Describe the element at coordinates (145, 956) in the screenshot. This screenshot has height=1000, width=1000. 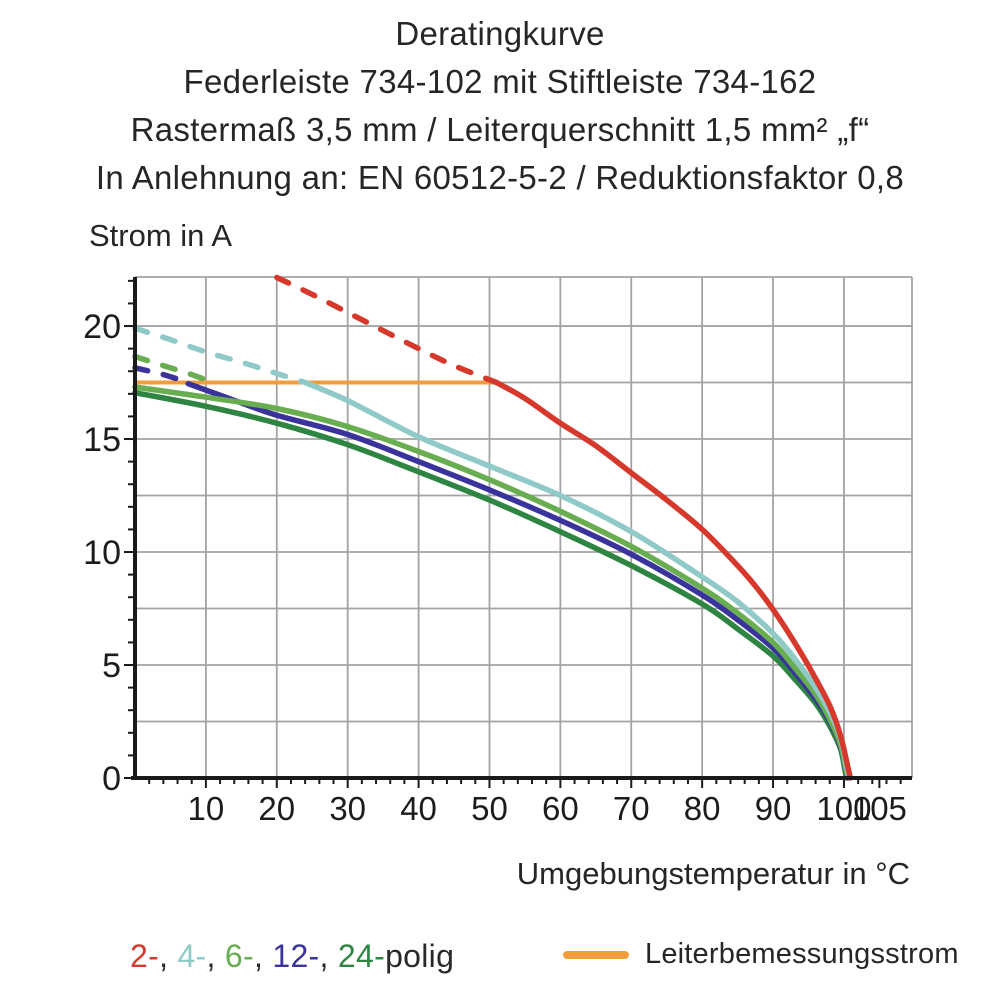
I see `legend-pole-2: 2-` at that location.